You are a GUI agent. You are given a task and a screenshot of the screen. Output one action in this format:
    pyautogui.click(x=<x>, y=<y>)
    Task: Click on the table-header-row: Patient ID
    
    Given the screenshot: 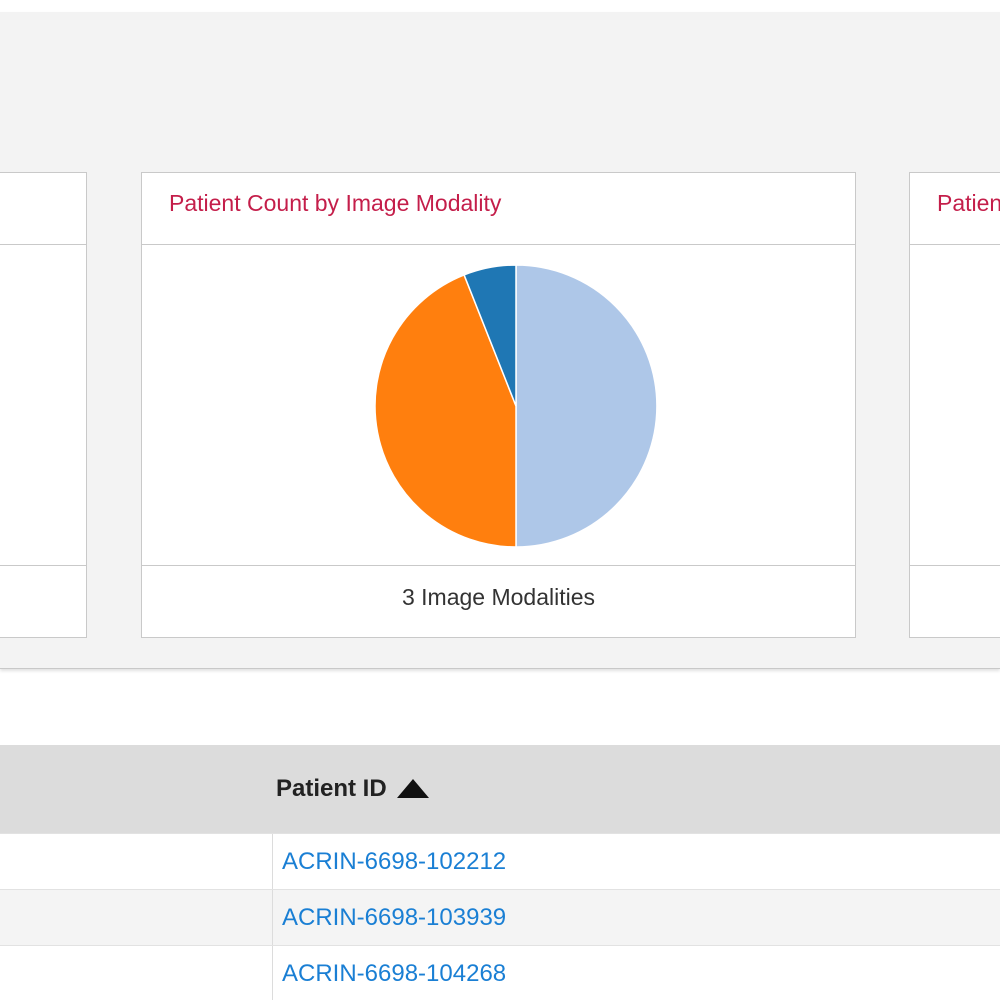 What is the action you would take?
    pyautogui.click(x=500, y=789)
    